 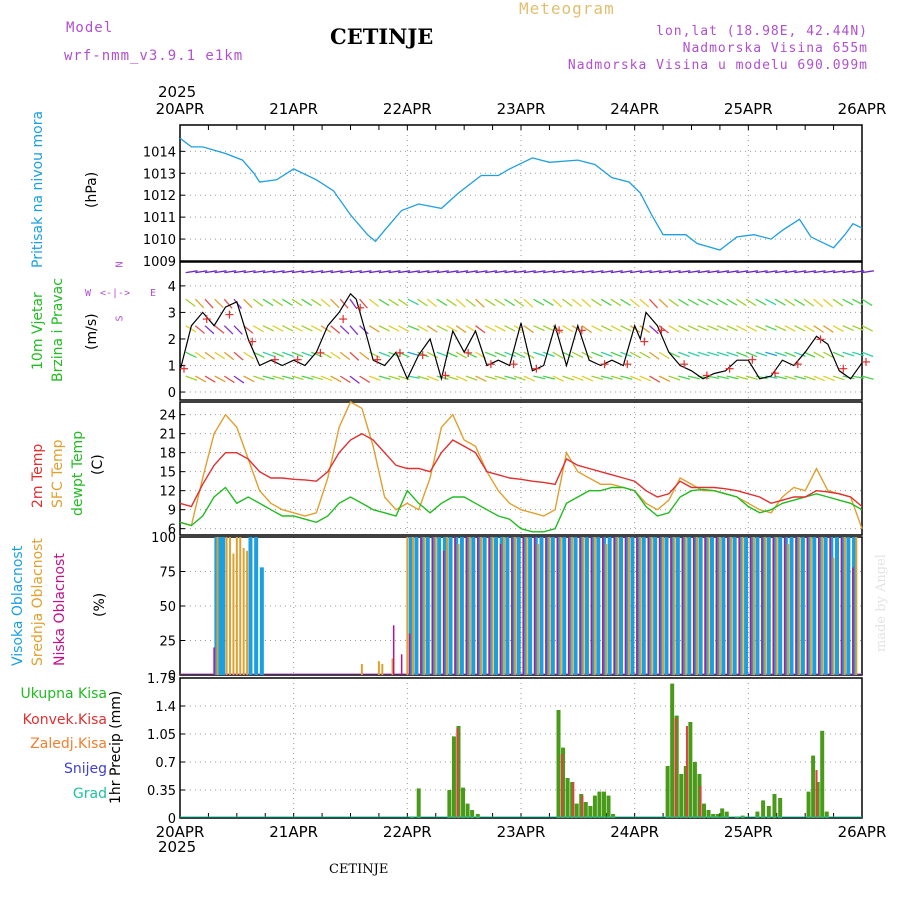 What do you see at coordinates (90, 28) in the screenshot?
I see `model-label: Model` at bounding box center [90, 28].